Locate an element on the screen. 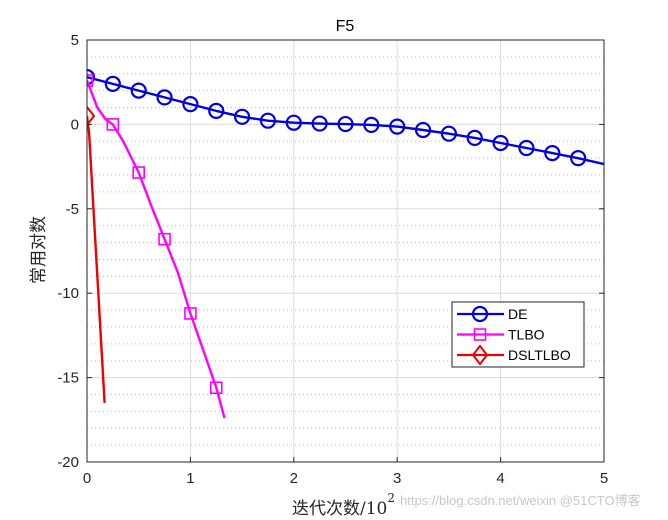  legend-label: DE is located at coordinates (517, 314).